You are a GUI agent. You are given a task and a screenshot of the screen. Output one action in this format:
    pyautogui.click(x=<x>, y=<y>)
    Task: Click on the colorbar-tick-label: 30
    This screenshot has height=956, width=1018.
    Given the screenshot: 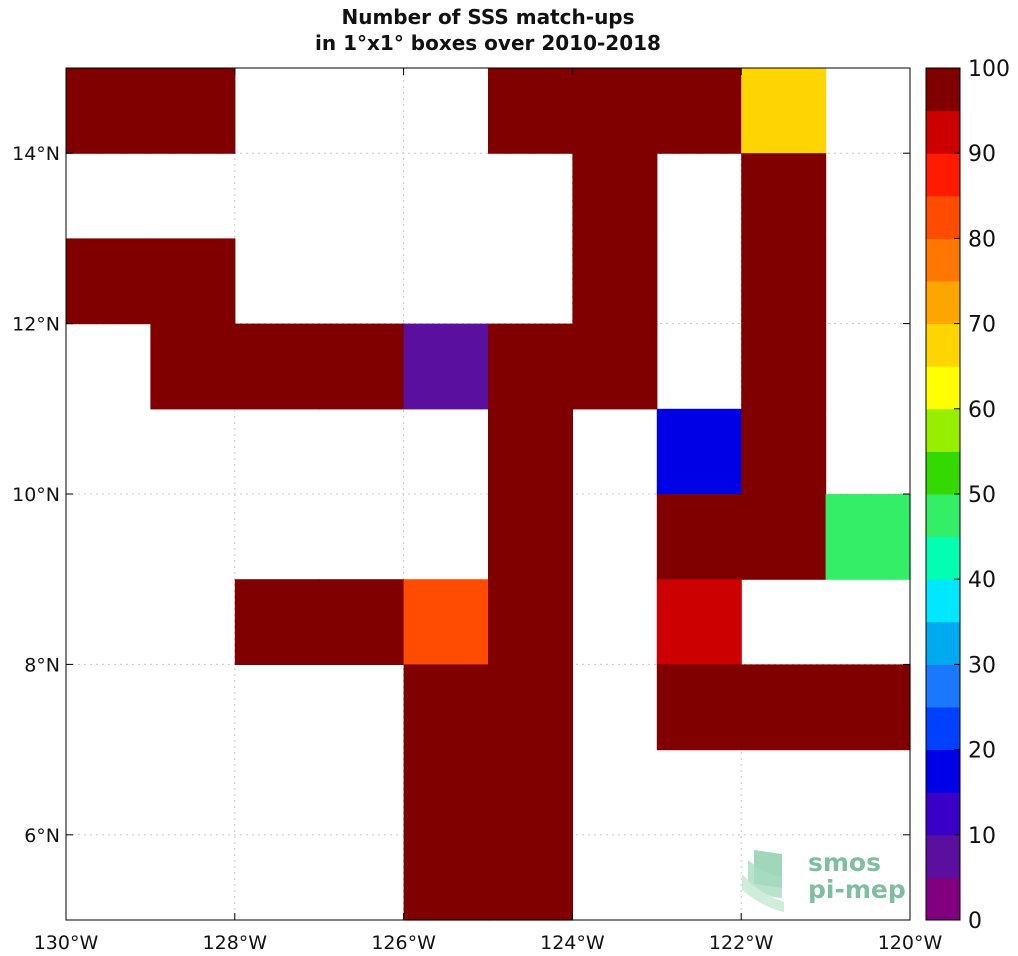 What is the action you would take?
    pyautogui.click(x=982, y=665)
    